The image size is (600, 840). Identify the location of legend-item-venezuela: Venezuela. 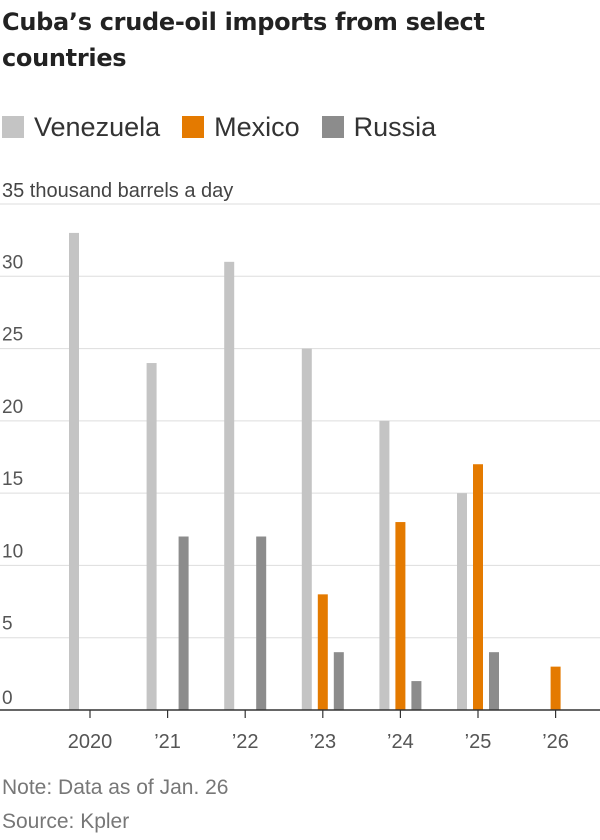
(81, 127).